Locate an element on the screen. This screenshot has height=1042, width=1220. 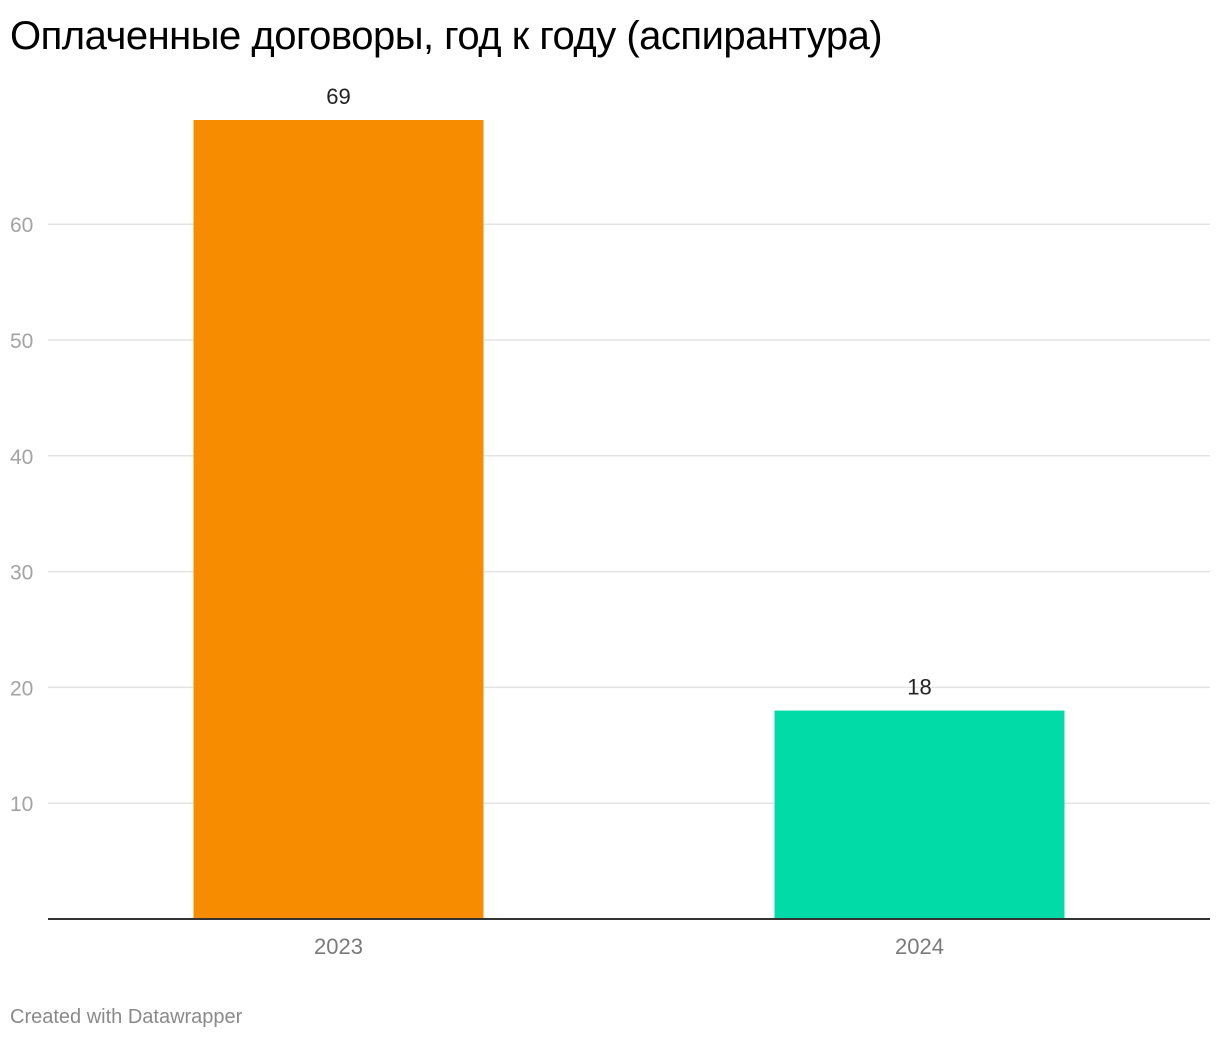
y-tick-label-60: 60 is located at coordinates (21, 225).